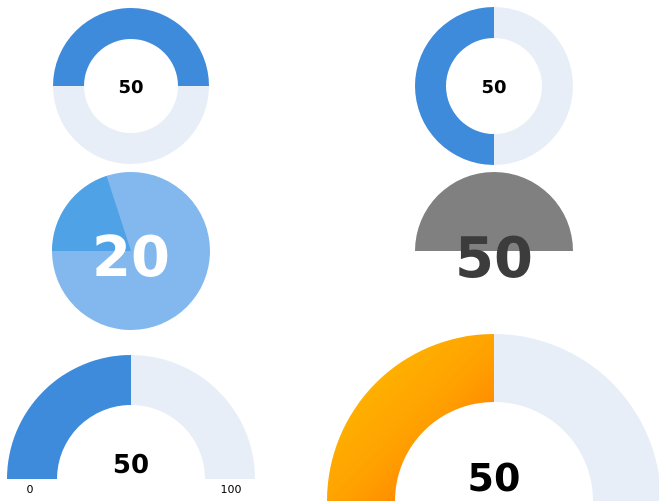  I want to click on gauge-min-label: 0, so click(30, 489).